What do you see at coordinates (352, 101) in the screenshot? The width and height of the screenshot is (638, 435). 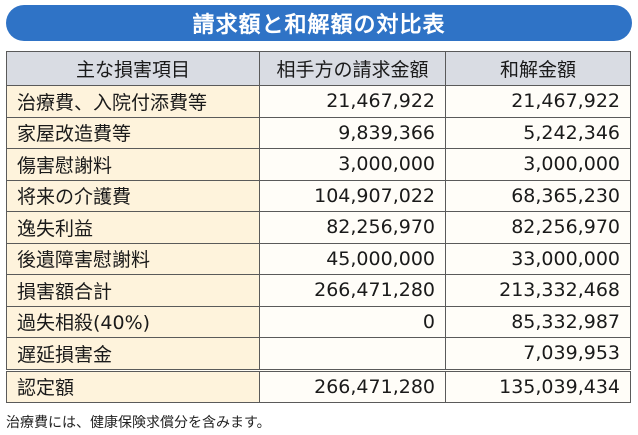 I see `claim-cell: 21,467,922` at bounding box center [352, 101].